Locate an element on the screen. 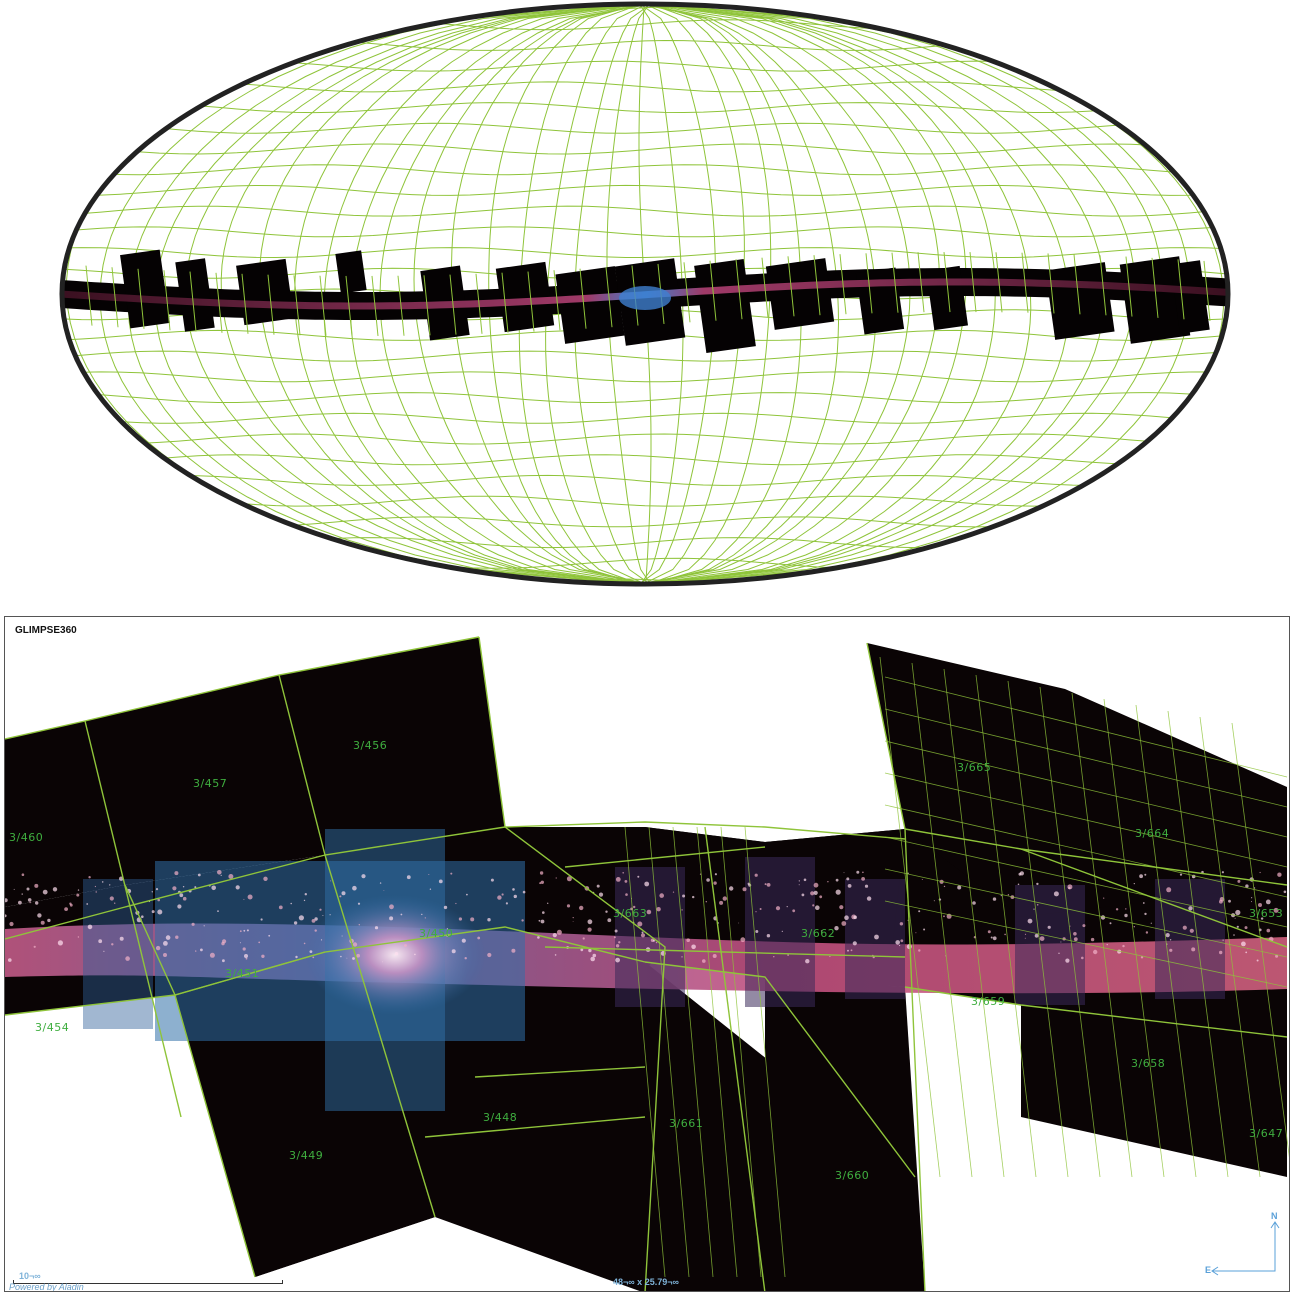  powered-by-credit: Powered by Aladin is located at coordinates (46, 1287).